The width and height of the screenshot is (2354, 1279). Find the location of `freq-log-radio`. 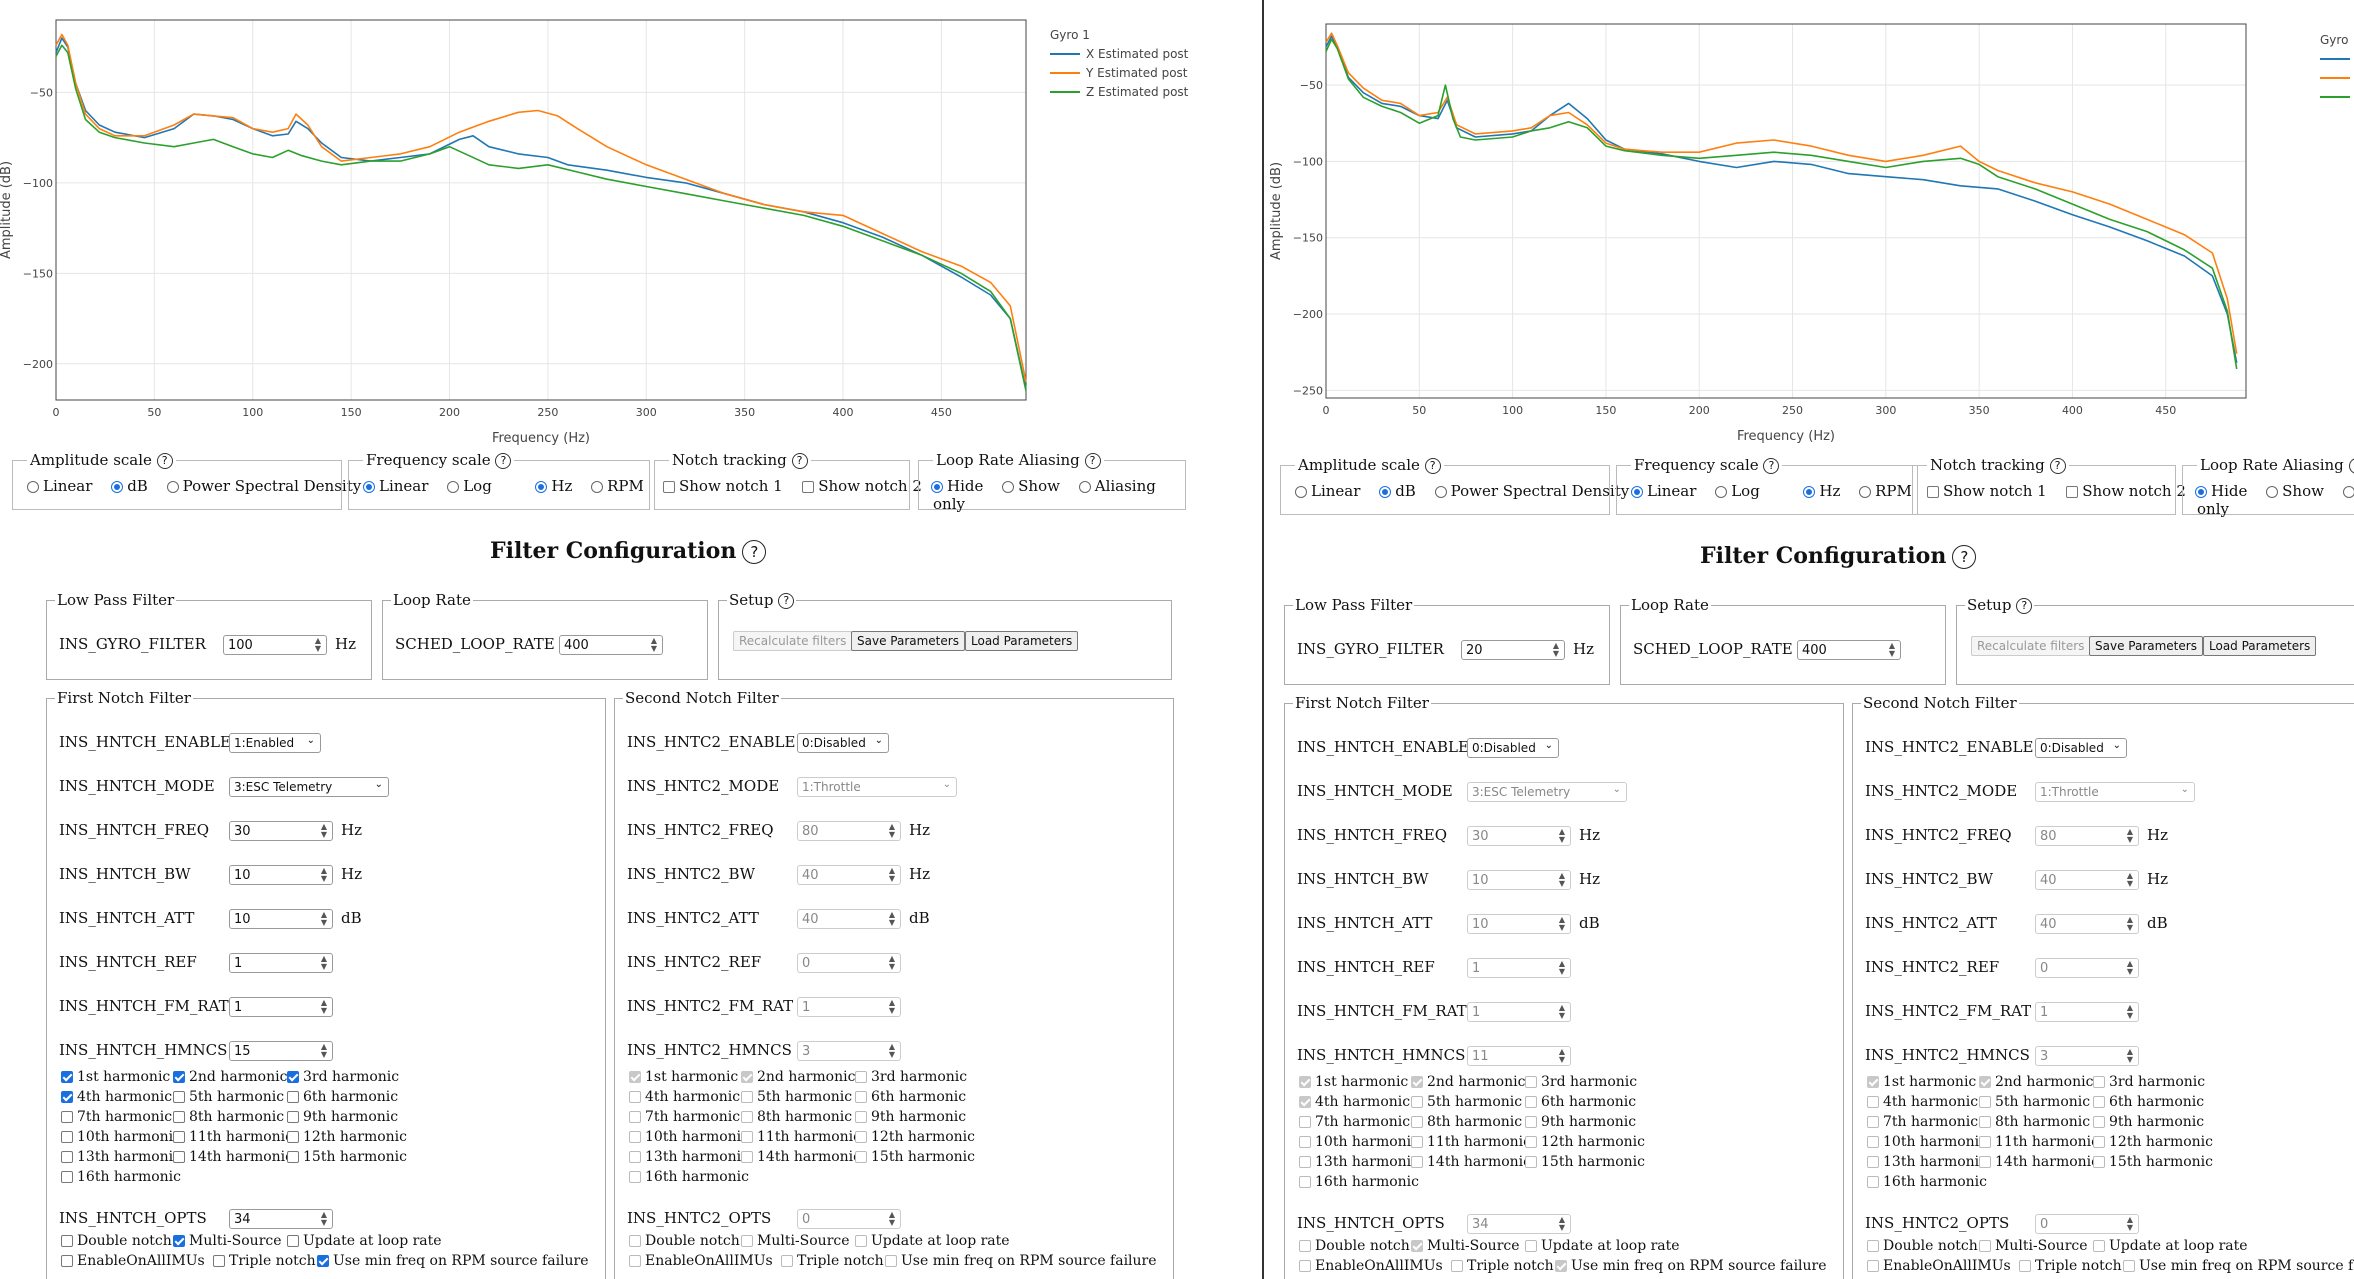

freq-log-radio is located at coordinates (453, 487).